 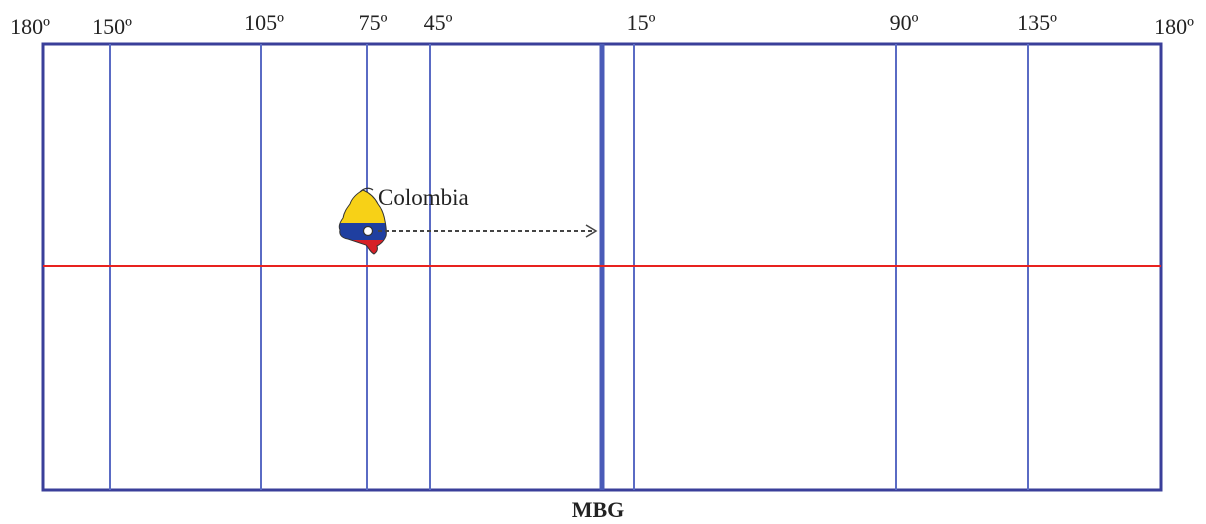 What do you see at coordinates (438, 22) in the screenshot?
I see `longitude-label-45: 45º` at bounding box center [438, 22].